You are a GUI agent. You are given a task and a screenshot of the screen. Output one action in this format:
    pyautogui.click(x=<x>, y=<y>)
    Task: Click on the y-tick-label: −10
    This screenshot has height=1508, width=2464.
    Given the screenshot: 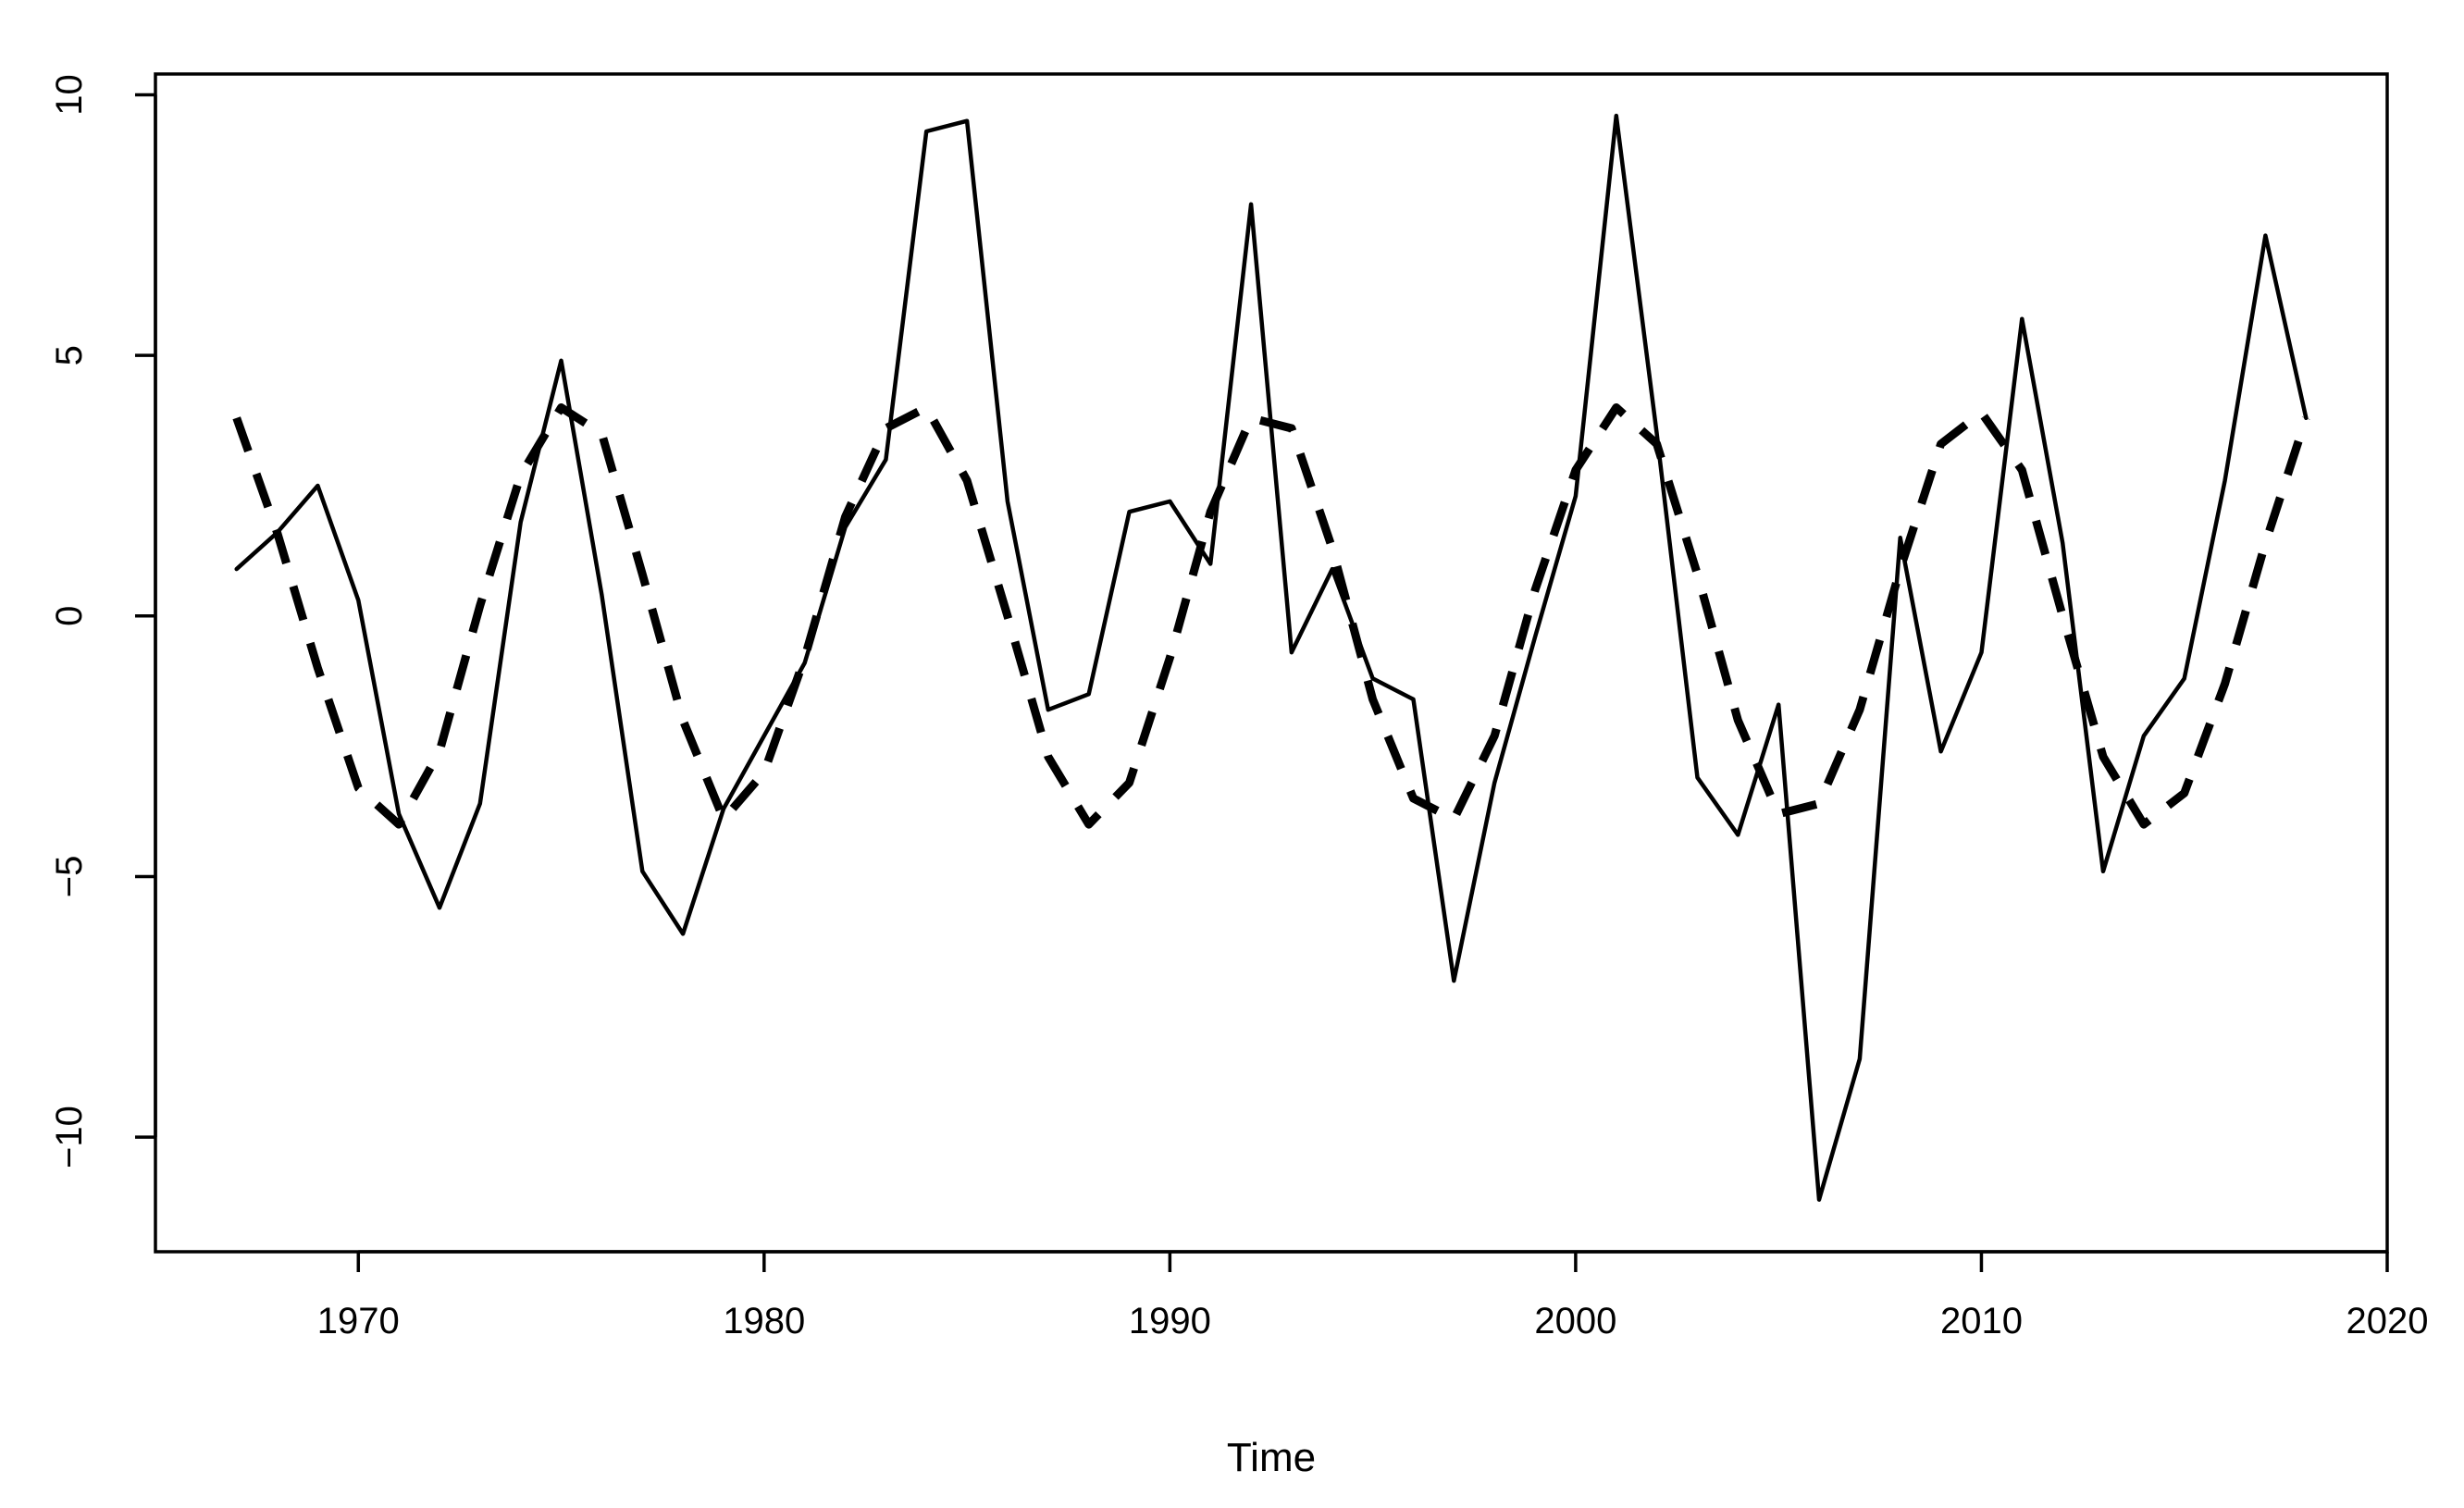 What is the action you would take?
    pyautogui.click(x=70, y=1137)
    